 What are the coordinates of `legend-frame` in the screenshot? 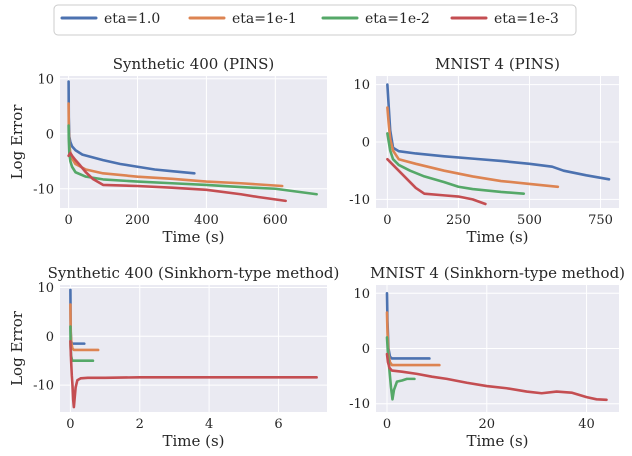 It's located at (315, 20).